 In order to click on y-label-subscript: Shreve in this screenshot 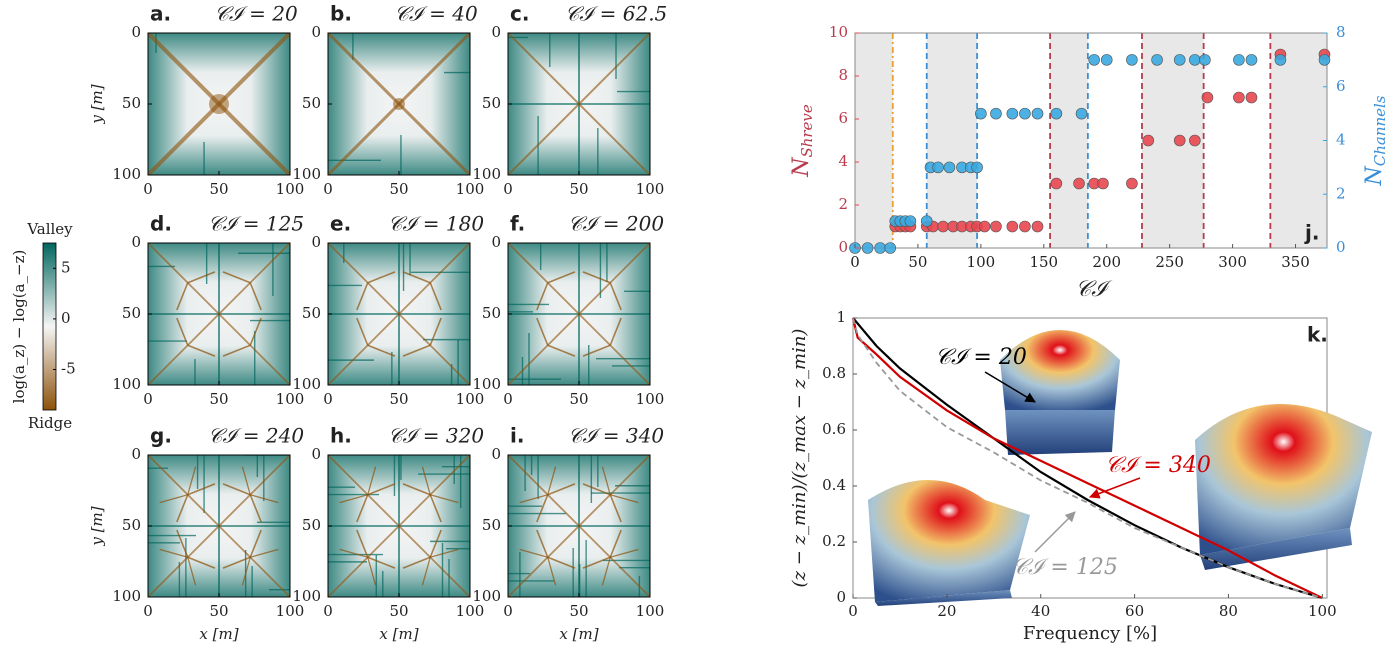, I will do `click(807, 130)`.